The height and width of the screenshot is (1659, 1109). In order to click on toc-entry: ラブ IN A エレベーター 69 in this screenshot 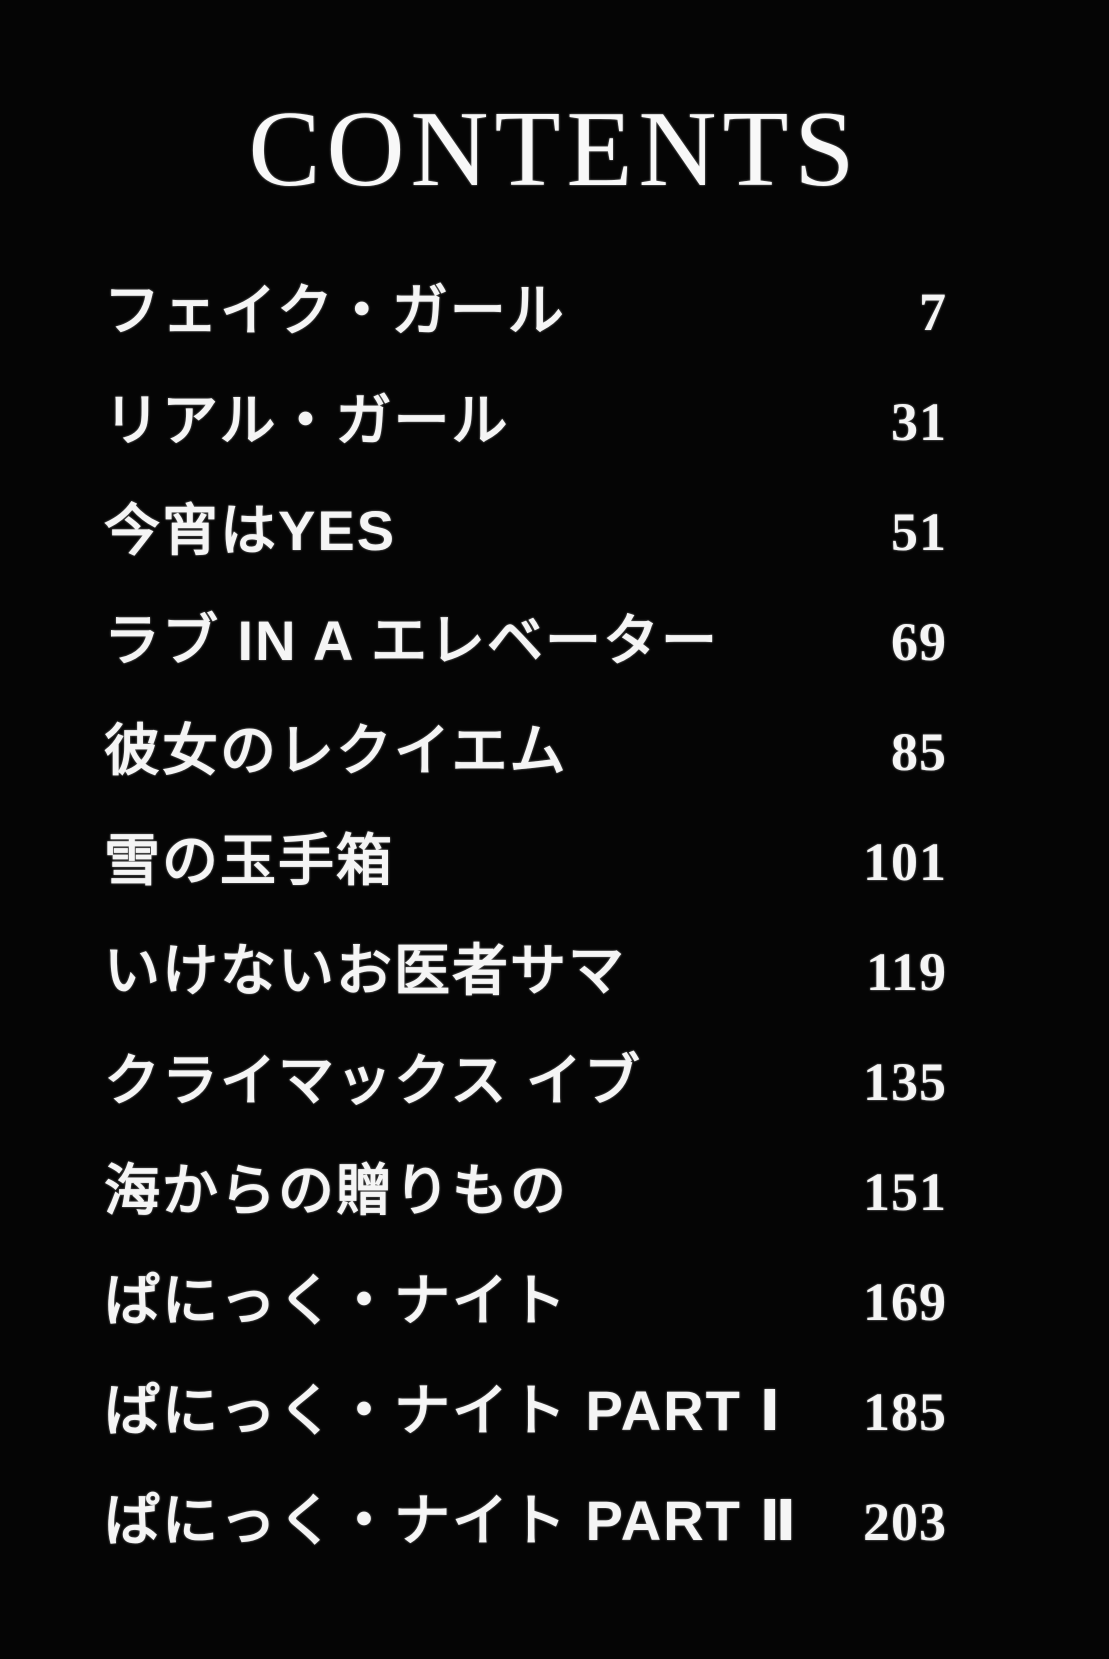, I will do `click(525, 651)`.